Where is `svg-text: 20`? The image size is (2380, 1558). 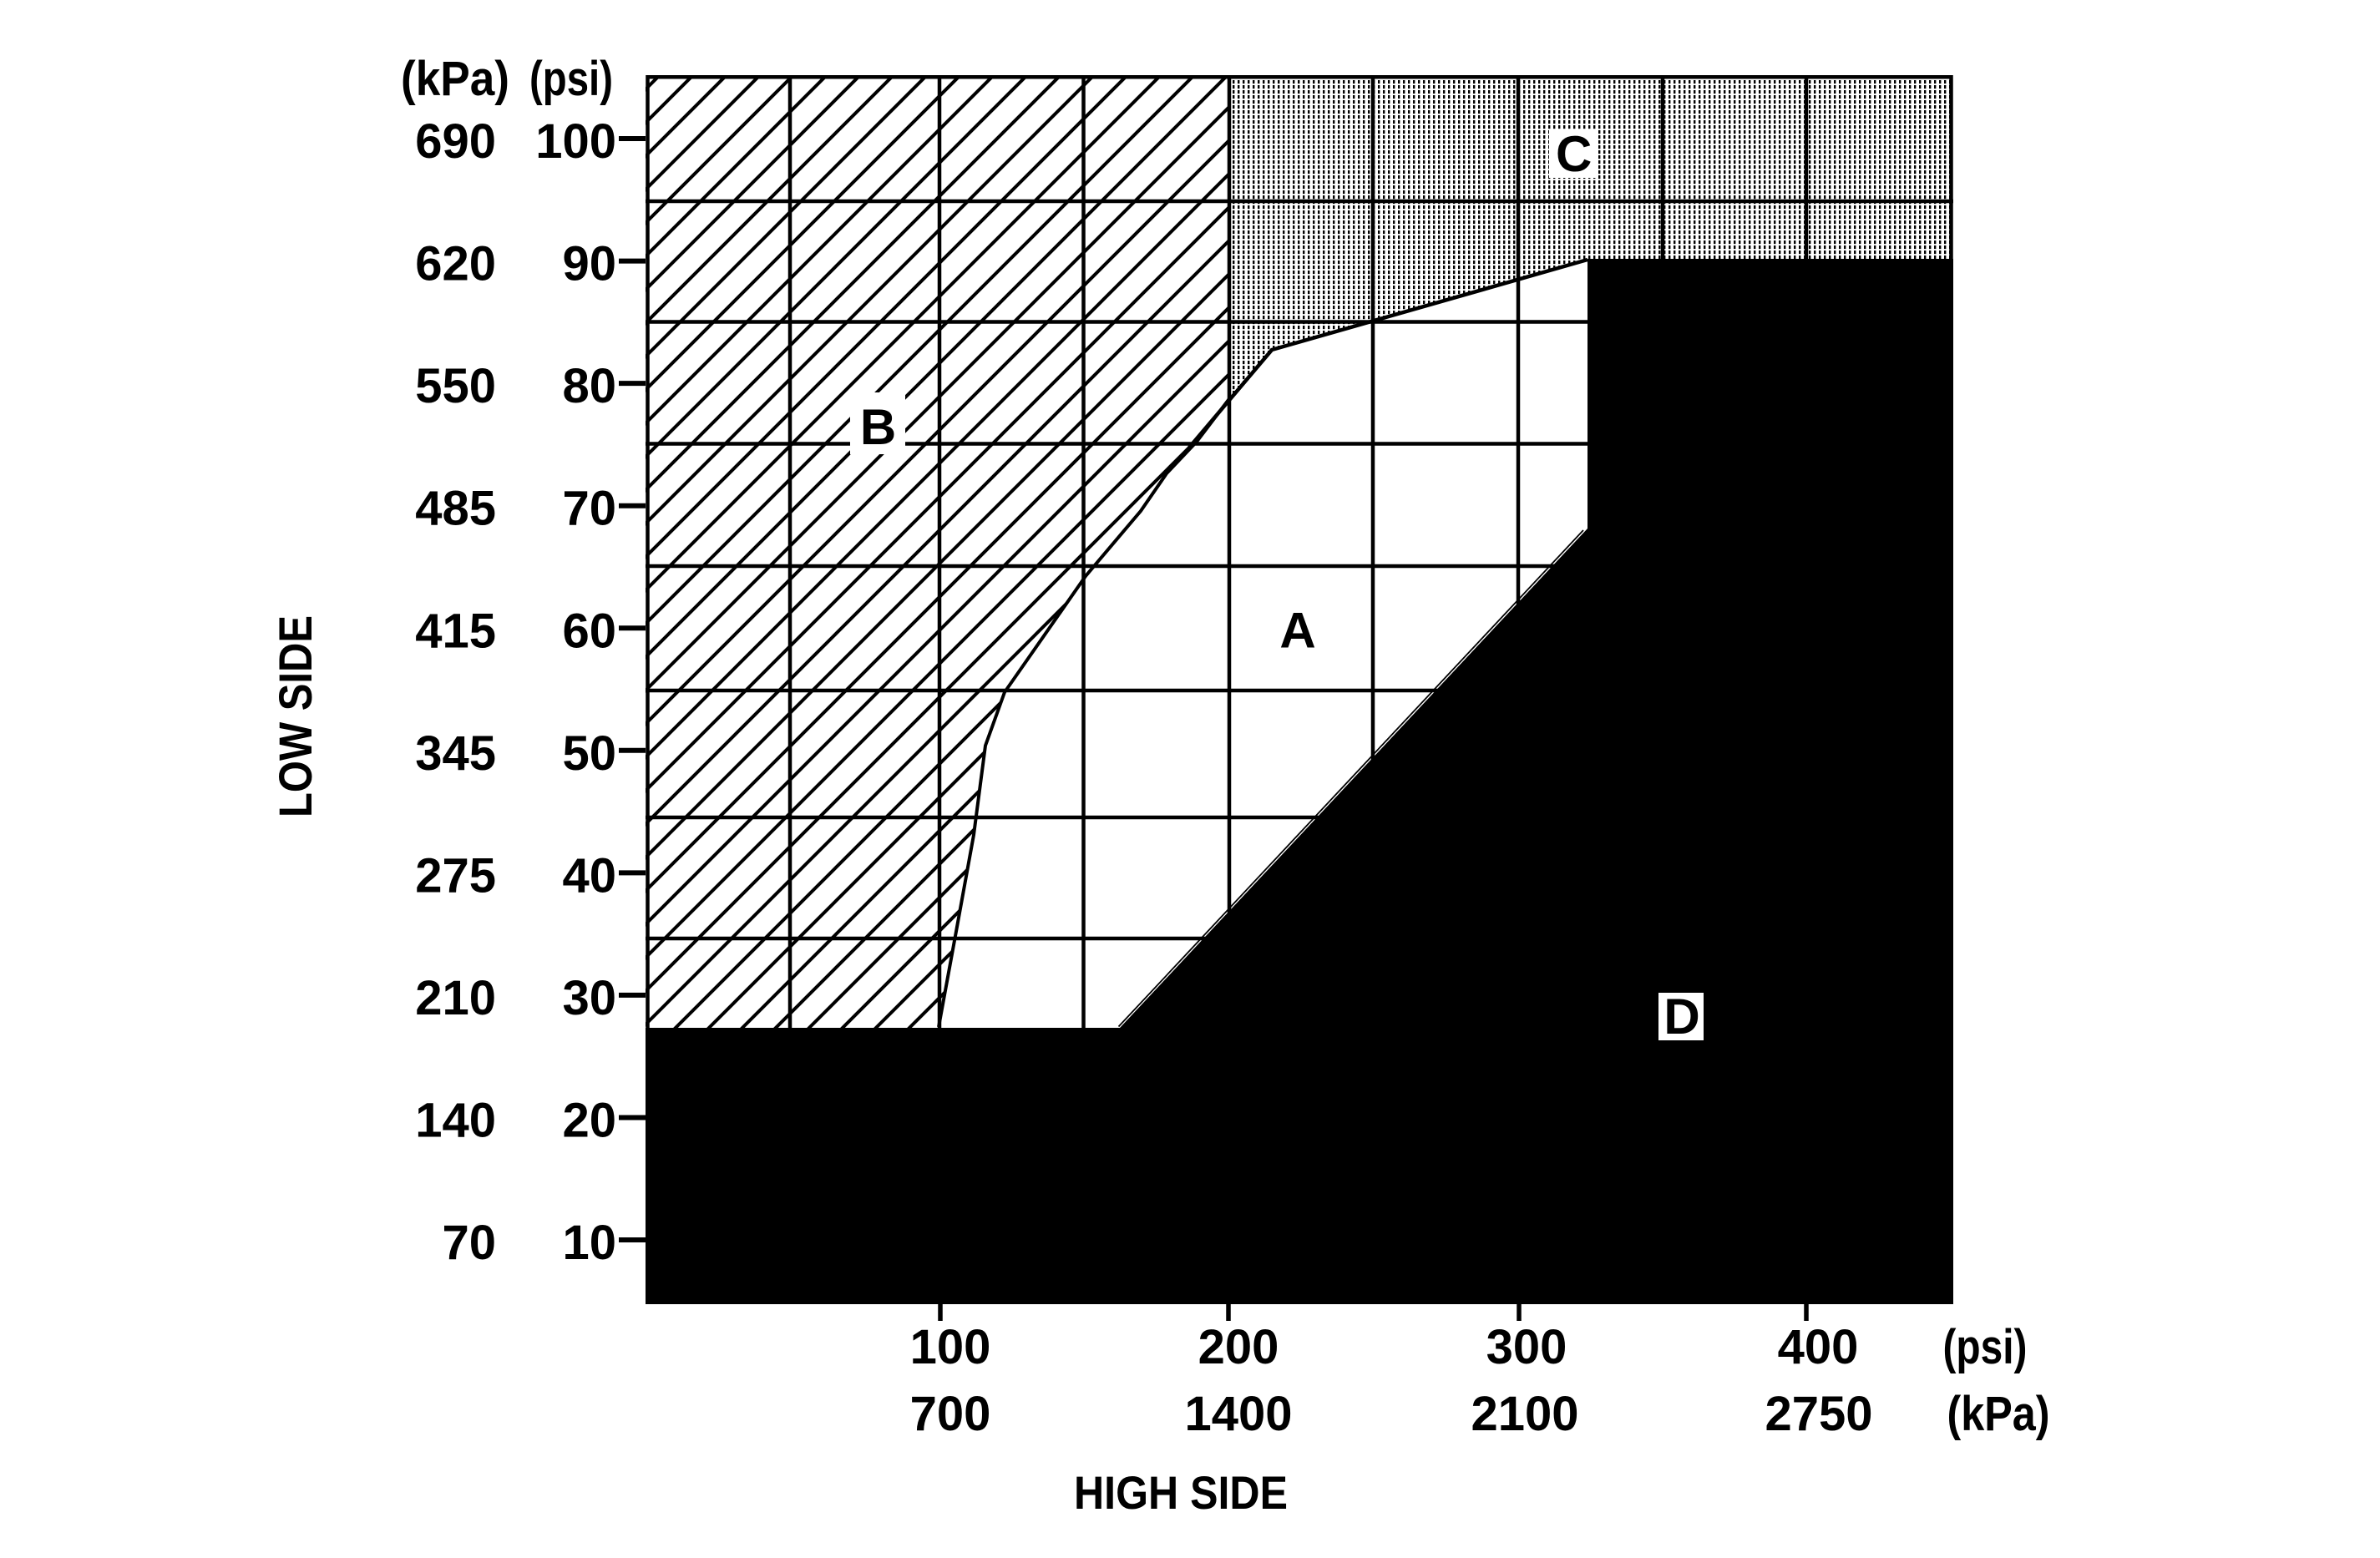
svg-text: 20 is located at coordinates (589, 1121).